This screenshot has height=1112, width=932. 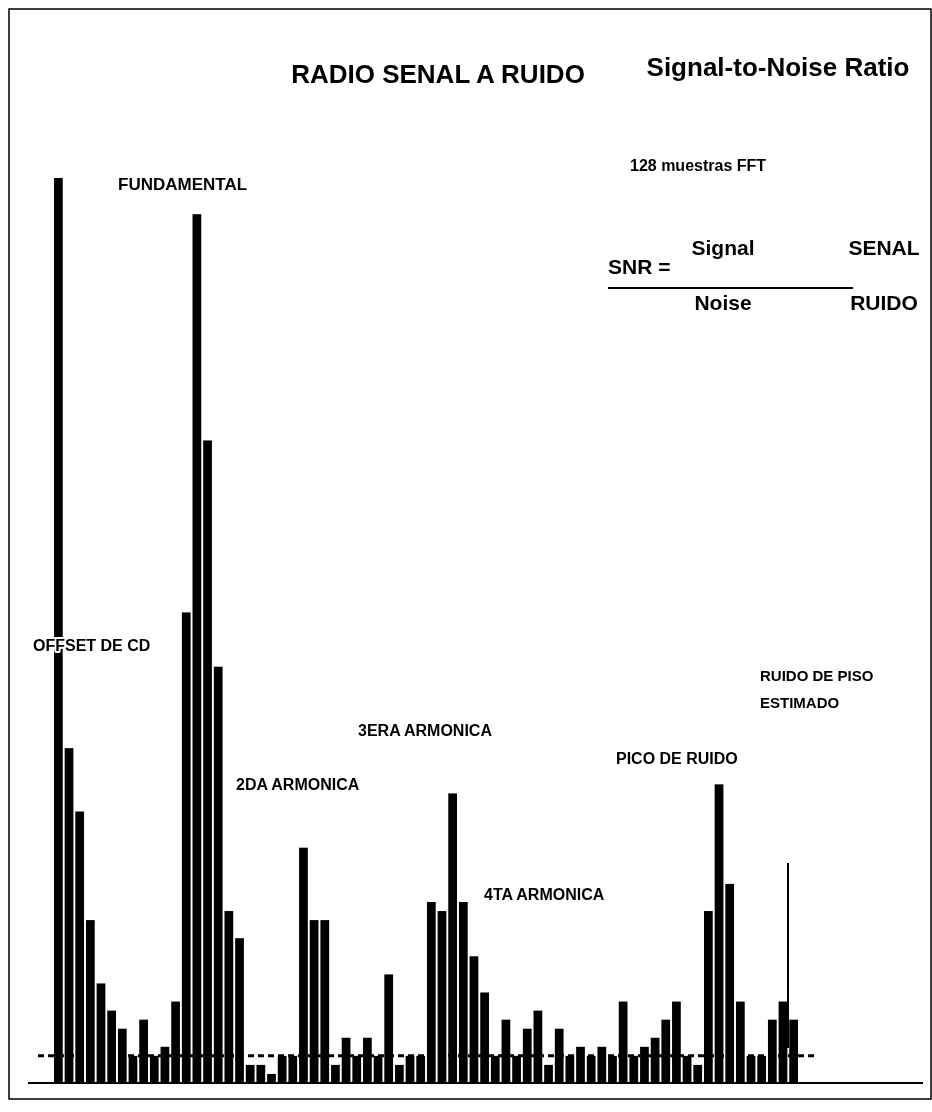 What do you see at coordinates (800, 702) in the screenshot?
I see `annotation: ESTIMADO` at bounding box center [800, 702].